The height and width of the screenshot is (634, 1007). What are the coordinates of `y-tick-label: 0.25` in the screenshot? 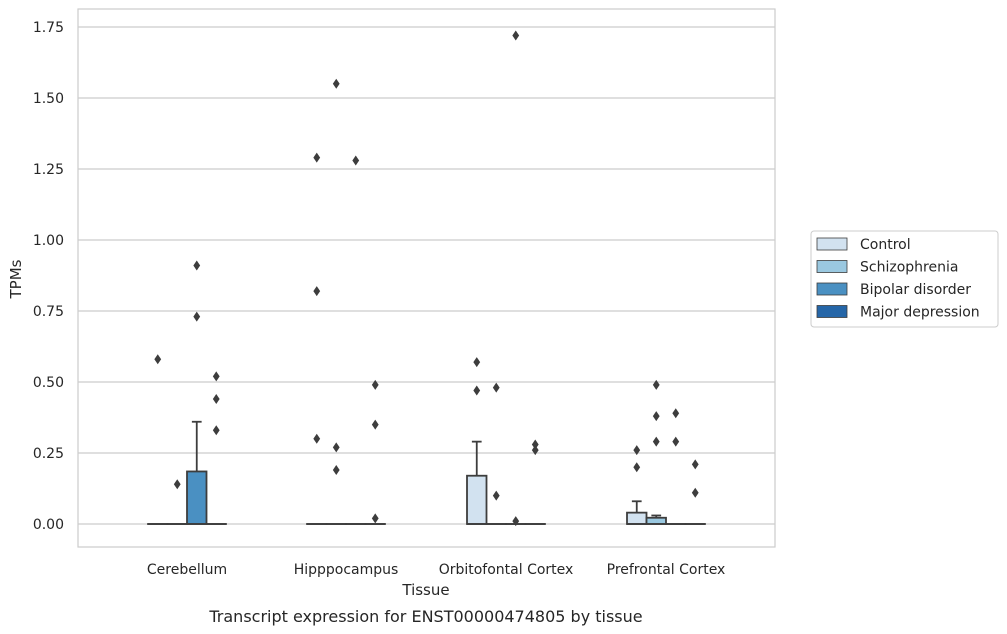 It's located at (48, 454).